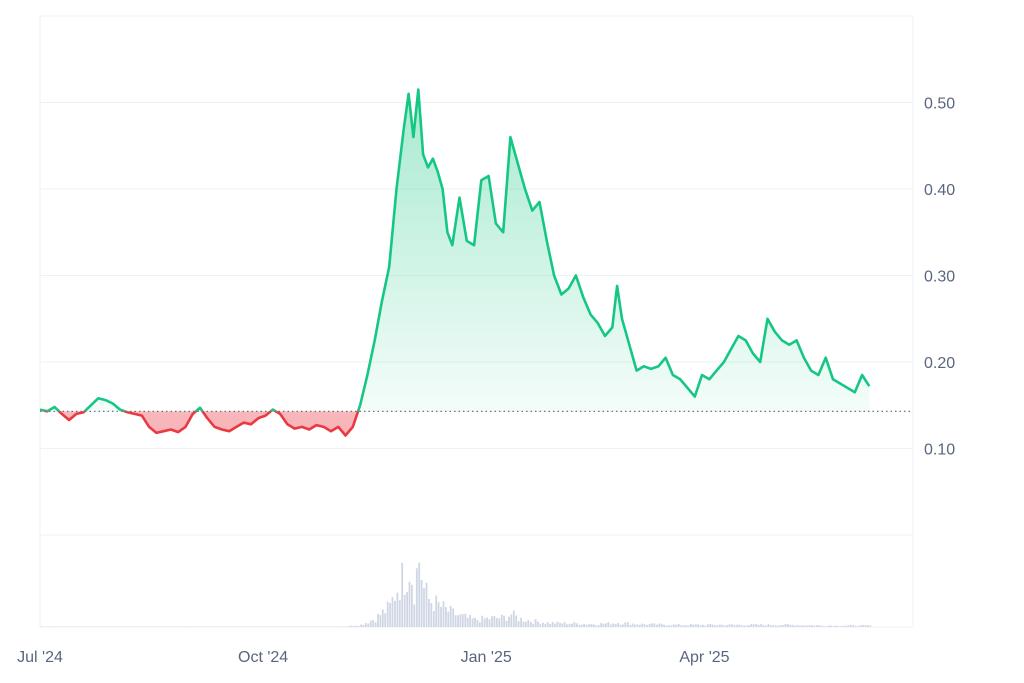 The height and width of the screenshot is (683, 1024). I want to click on x-tick-label: Jan '25, so click(486, 657).